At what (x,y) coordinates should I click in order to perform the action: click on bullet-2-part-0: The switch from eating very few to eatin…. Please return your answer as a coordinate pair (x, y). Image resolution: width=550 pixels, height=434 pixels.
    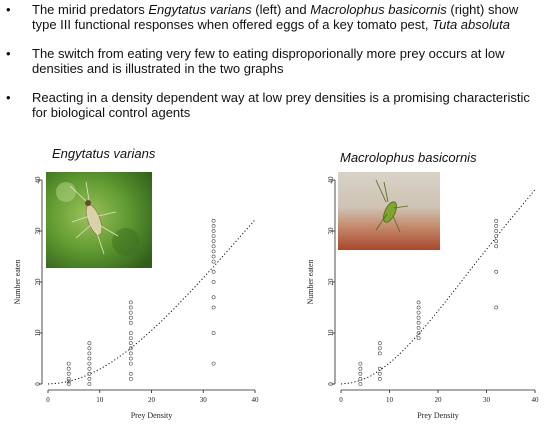
    Looking at the image, I should click on (268, 61).